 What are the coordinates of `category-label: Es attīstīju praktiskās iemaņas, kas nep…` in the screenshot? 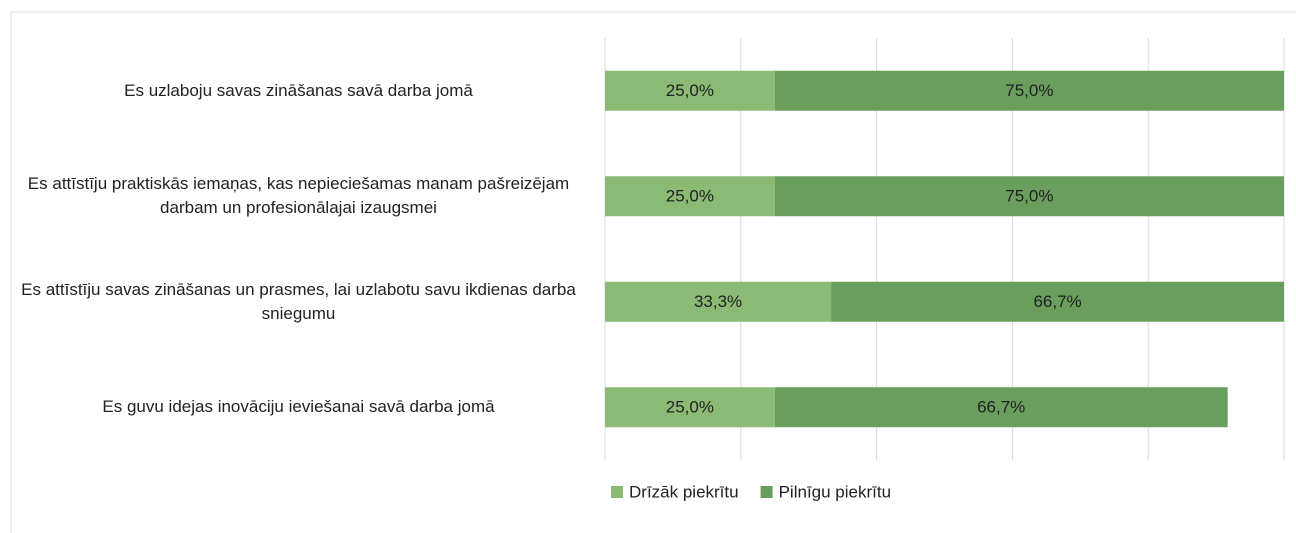 It's located at (298, 196).